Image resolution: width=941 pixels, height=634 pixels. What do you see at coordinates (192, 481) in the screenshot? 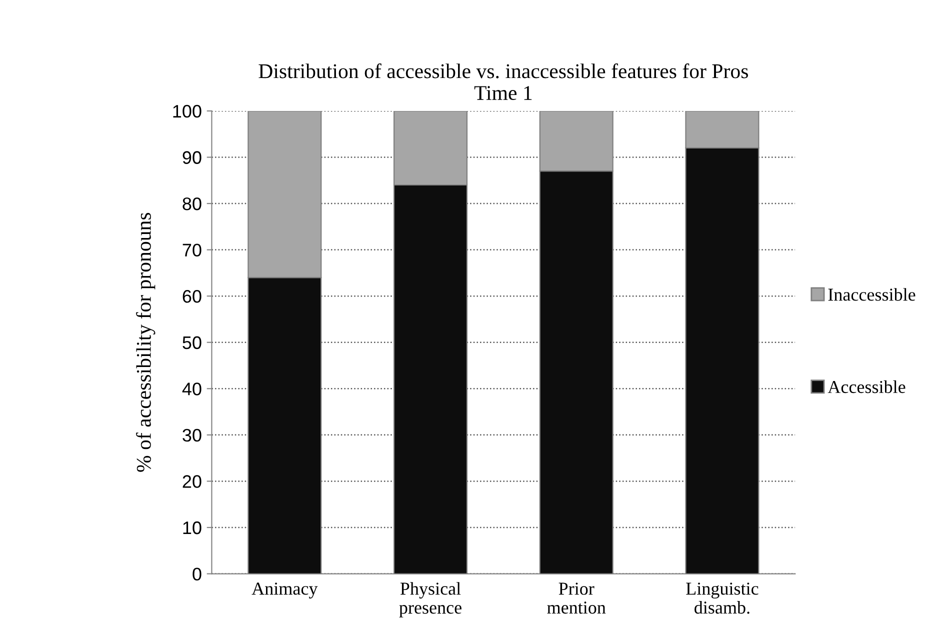
I see `y-tick-label: 20` at bounding box center [192, 481].